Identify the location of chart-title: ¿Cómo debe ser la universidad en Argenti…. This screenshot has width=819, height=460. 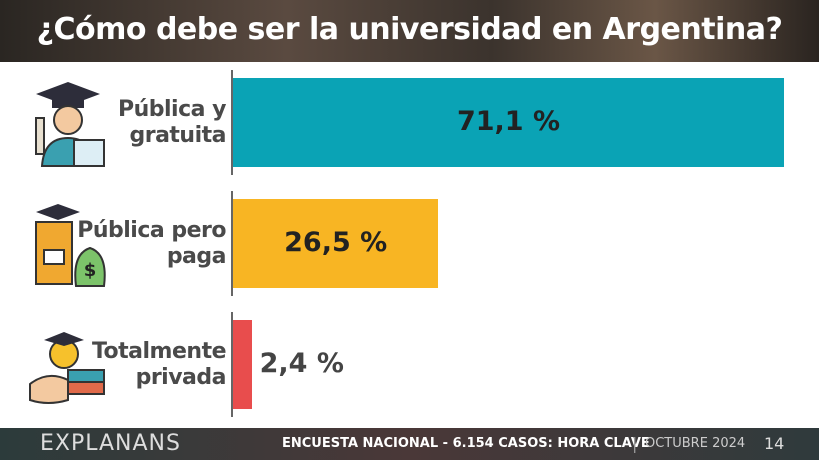
(409, 29).